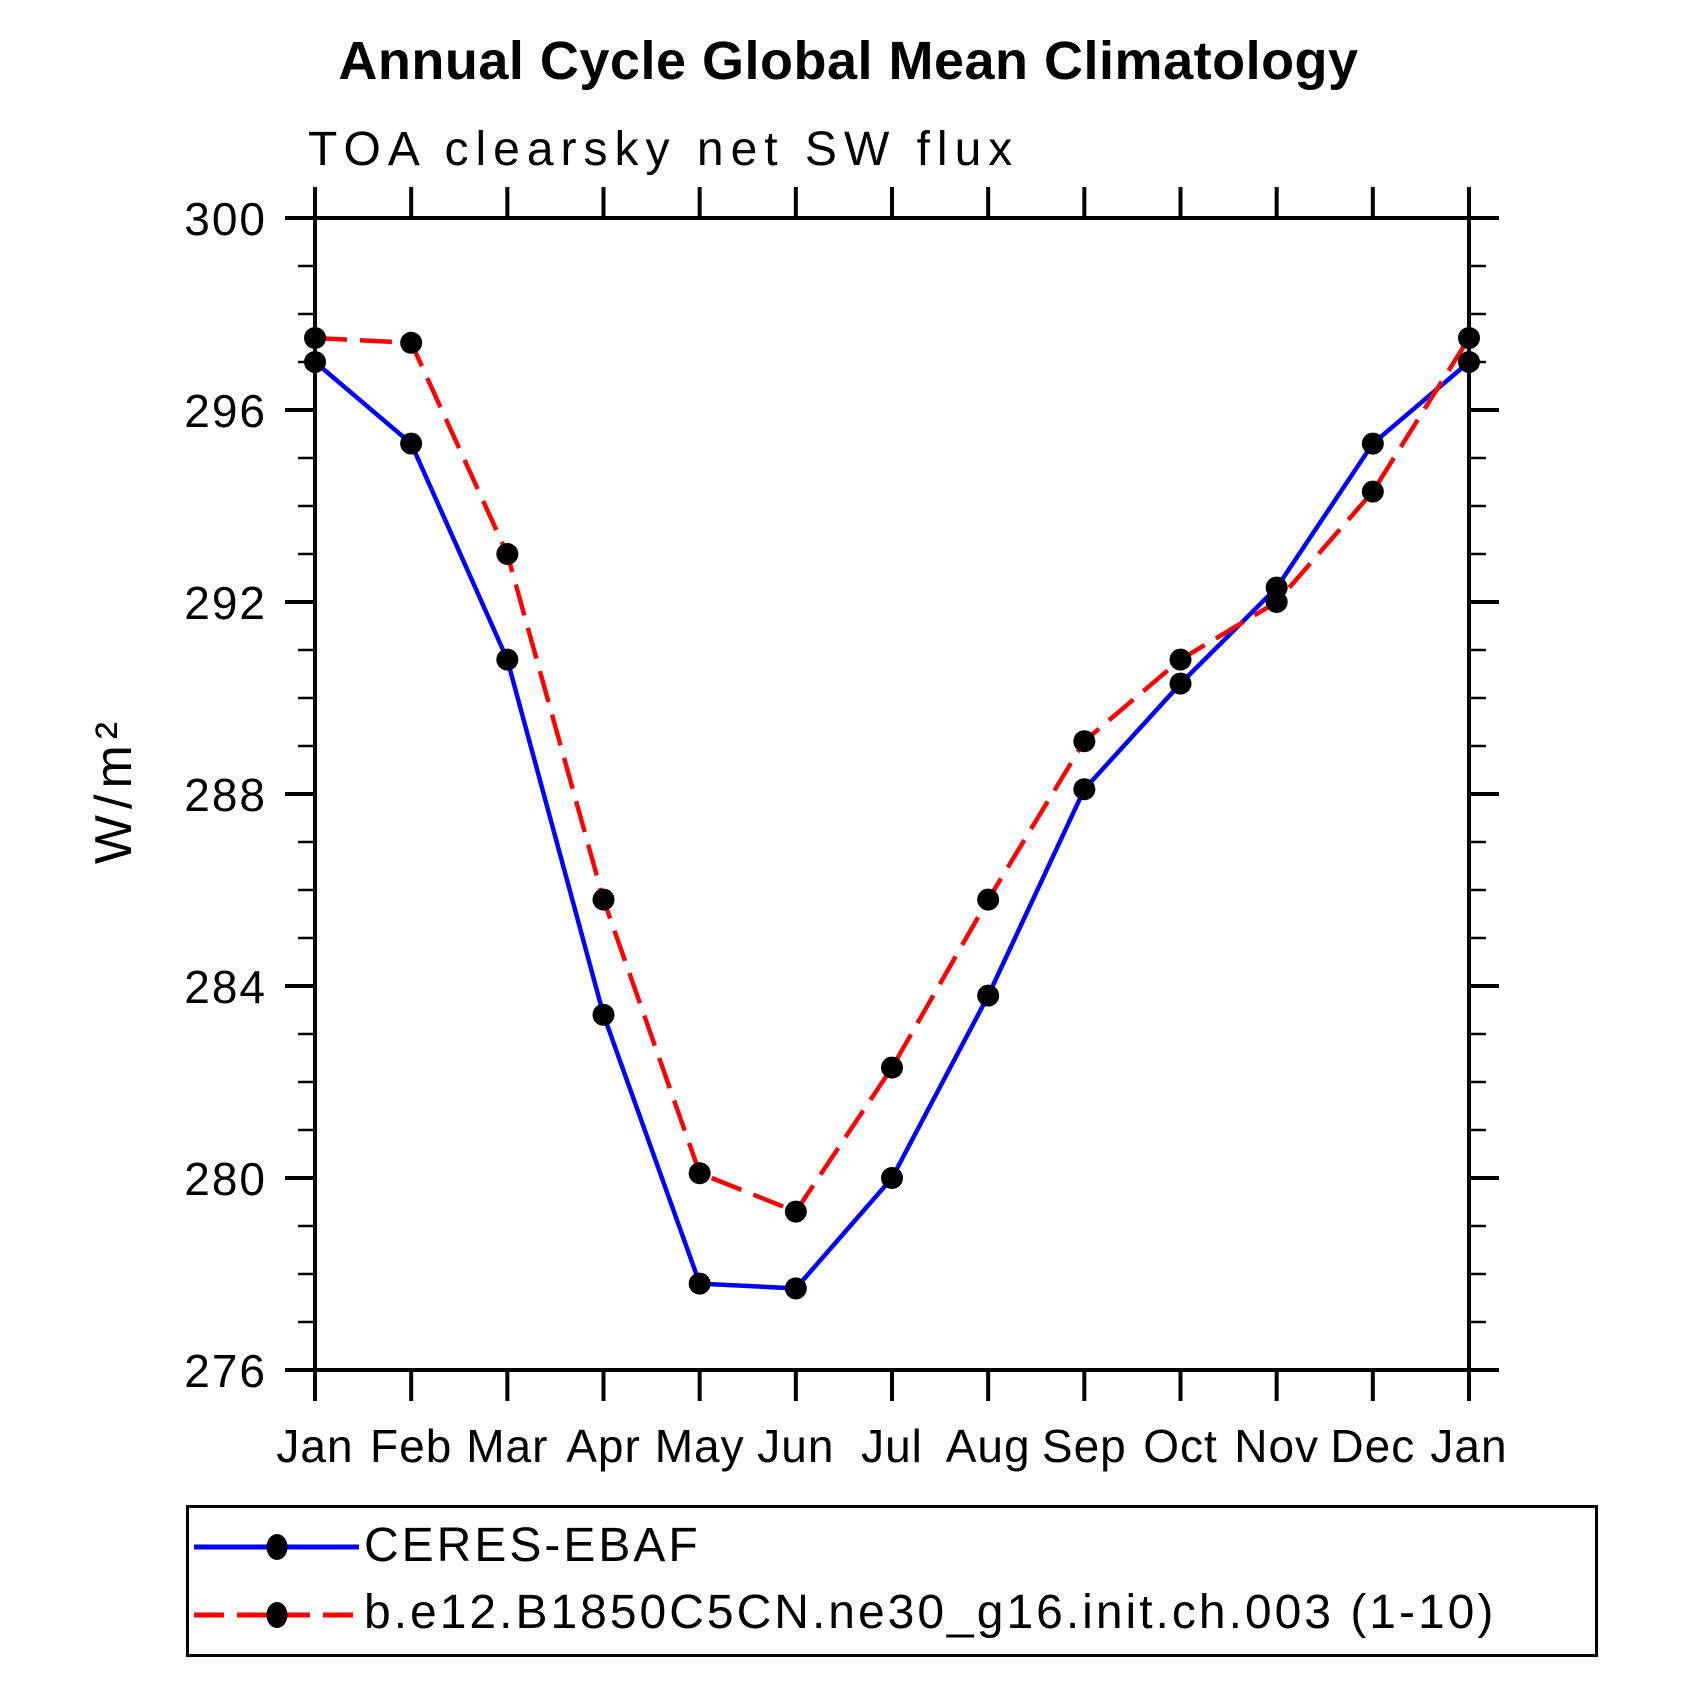 Image resolution: width=1697 pixels, height=1697 pixels. What do you see at coordinates (225, 1179) in the screenshot?
I see `y-tick-label: 280` at bounding box center [225, 1179].